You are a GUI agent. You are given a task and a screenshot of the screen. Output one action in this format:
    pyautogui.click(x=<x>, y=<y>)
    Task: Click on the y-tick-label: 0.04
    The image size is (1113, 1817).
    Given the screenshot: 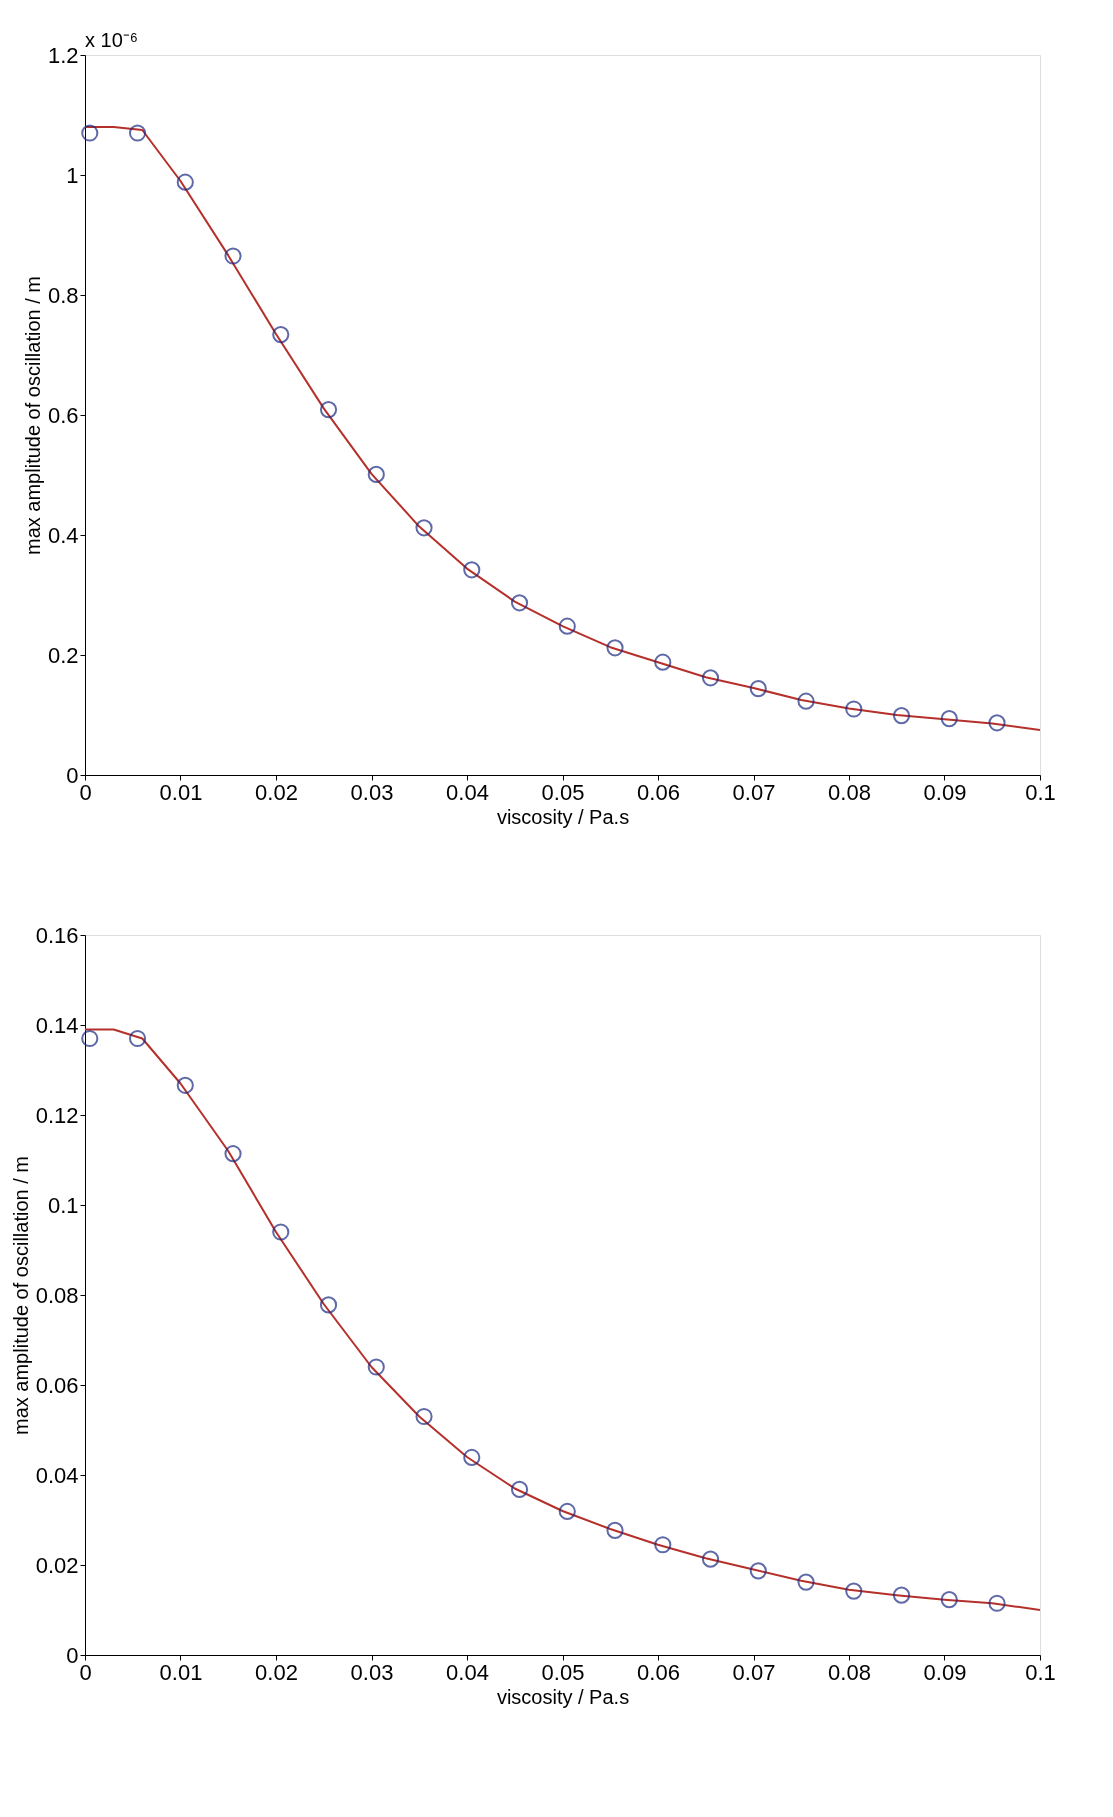 What is the action you would take?
    pyautogui.click(x=57, y=1475)
    